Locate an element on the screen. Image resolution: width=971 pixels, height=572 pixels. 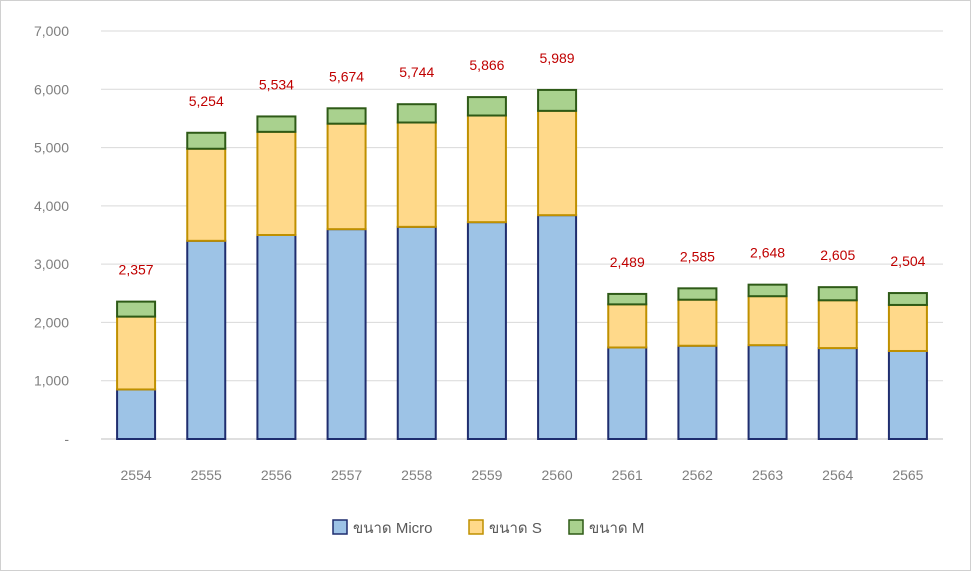
data-label-total: 5,989 is located at coordinates (557, 58).